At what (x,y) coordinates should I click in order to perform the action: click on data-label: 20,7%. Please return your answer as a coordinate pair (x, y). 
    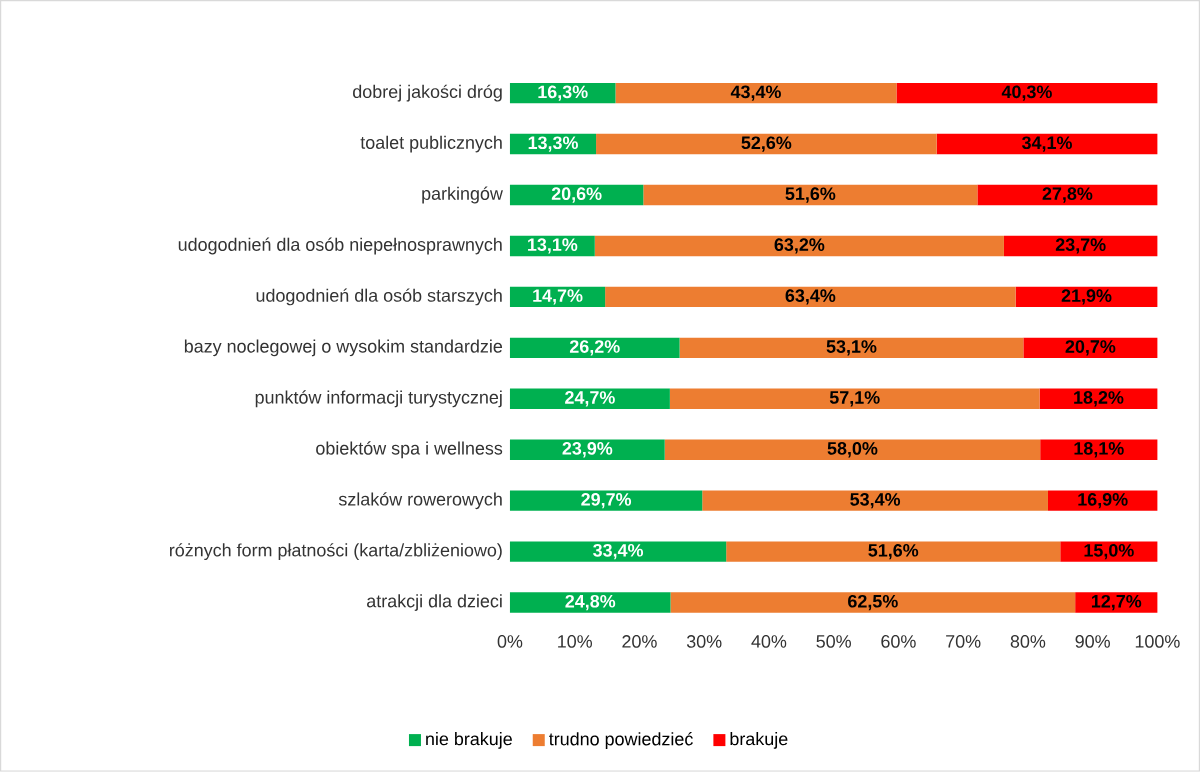
    Looking at the image, I should click on (1090, 348).